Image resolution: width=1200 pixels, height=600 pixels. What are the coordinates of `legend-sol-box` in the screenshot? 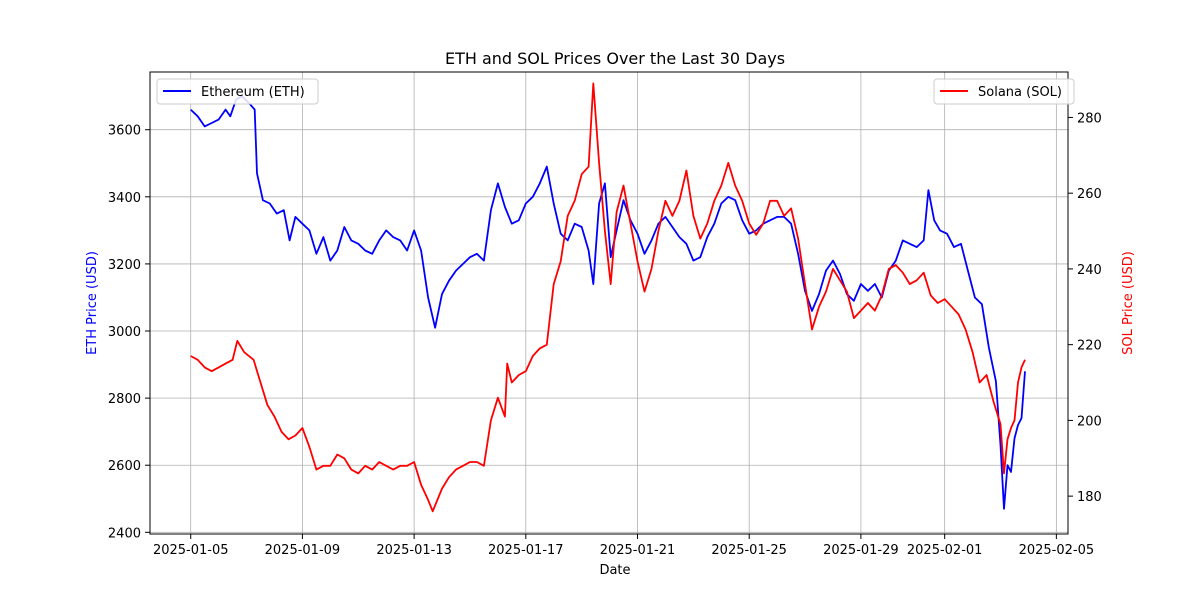 It's located at (1004, 91).